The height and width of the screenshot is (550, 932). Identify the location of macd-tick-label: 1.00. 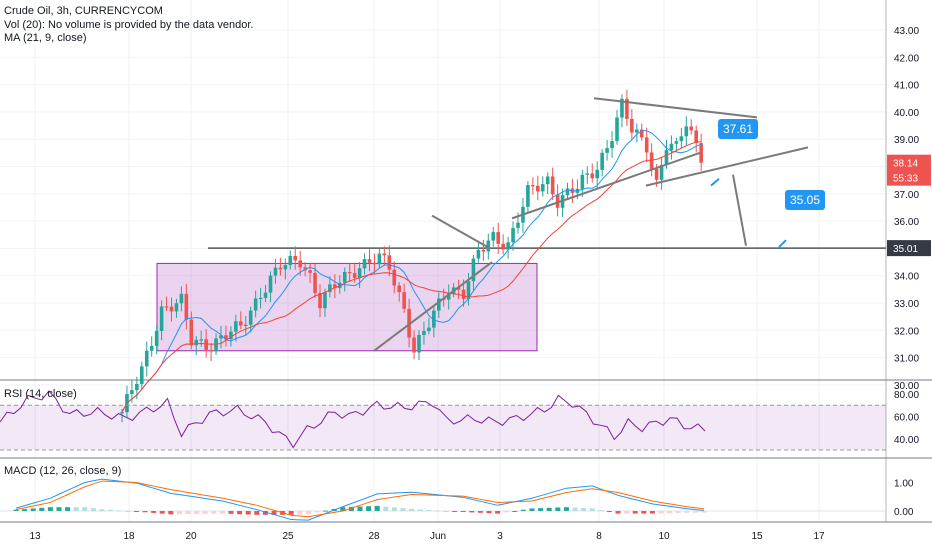
(904, 484).